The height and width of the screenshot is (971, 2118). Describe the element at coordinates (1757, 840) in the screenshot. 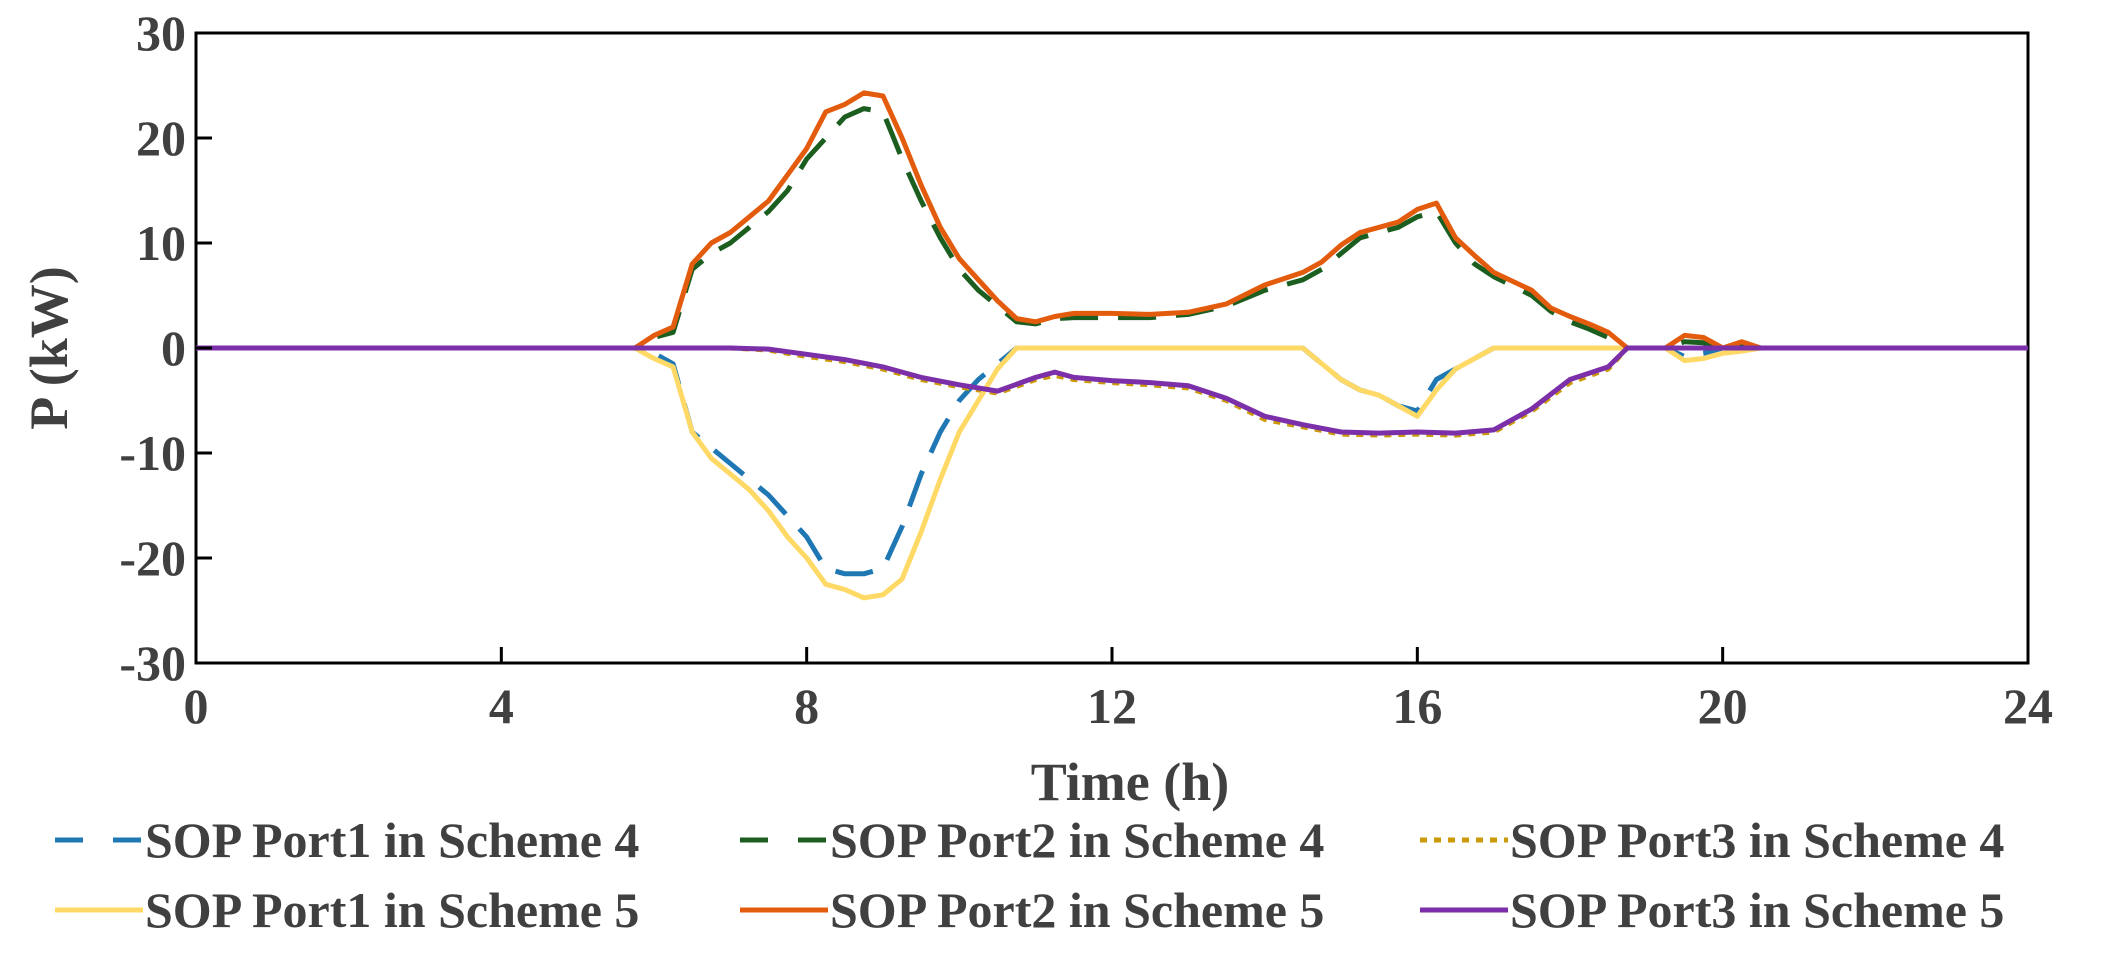

I see `legend-label-3: SOP Port3 in Scheme 4` at that location.